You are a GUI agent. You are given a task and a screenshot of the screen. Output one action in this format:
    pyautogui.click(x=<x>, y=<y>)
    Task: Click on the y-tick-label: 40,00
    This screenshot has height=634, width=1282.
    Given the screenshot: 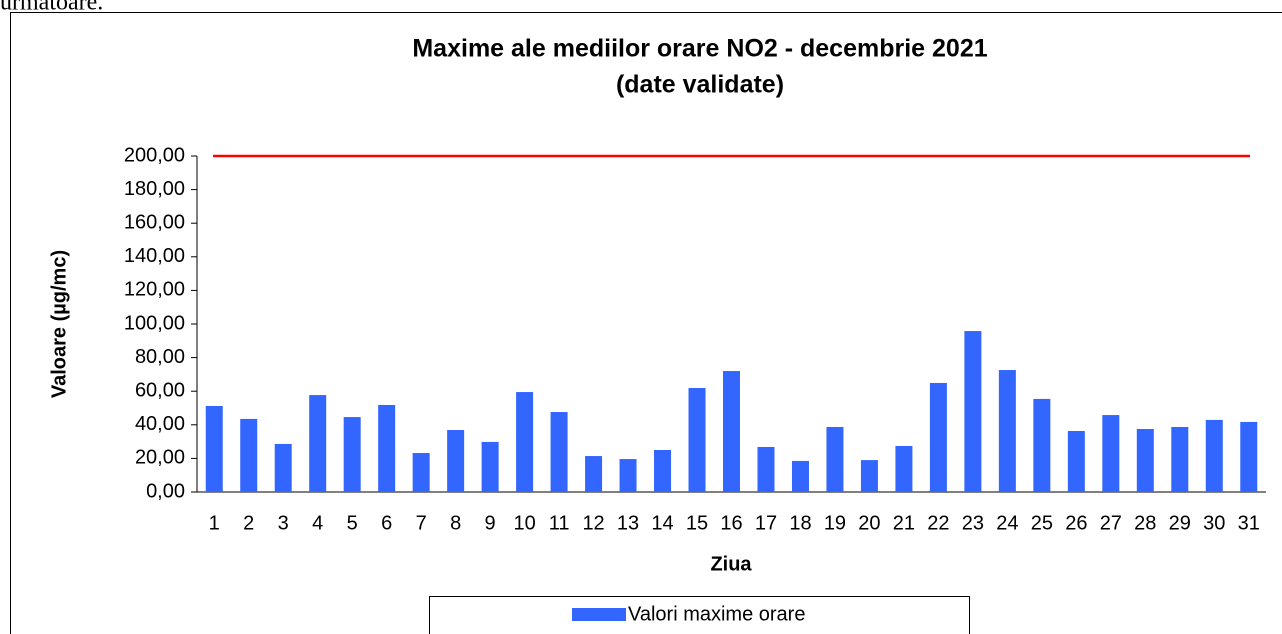 What is the action you would take?
    pyautogui.click(x=160, y=424)
    